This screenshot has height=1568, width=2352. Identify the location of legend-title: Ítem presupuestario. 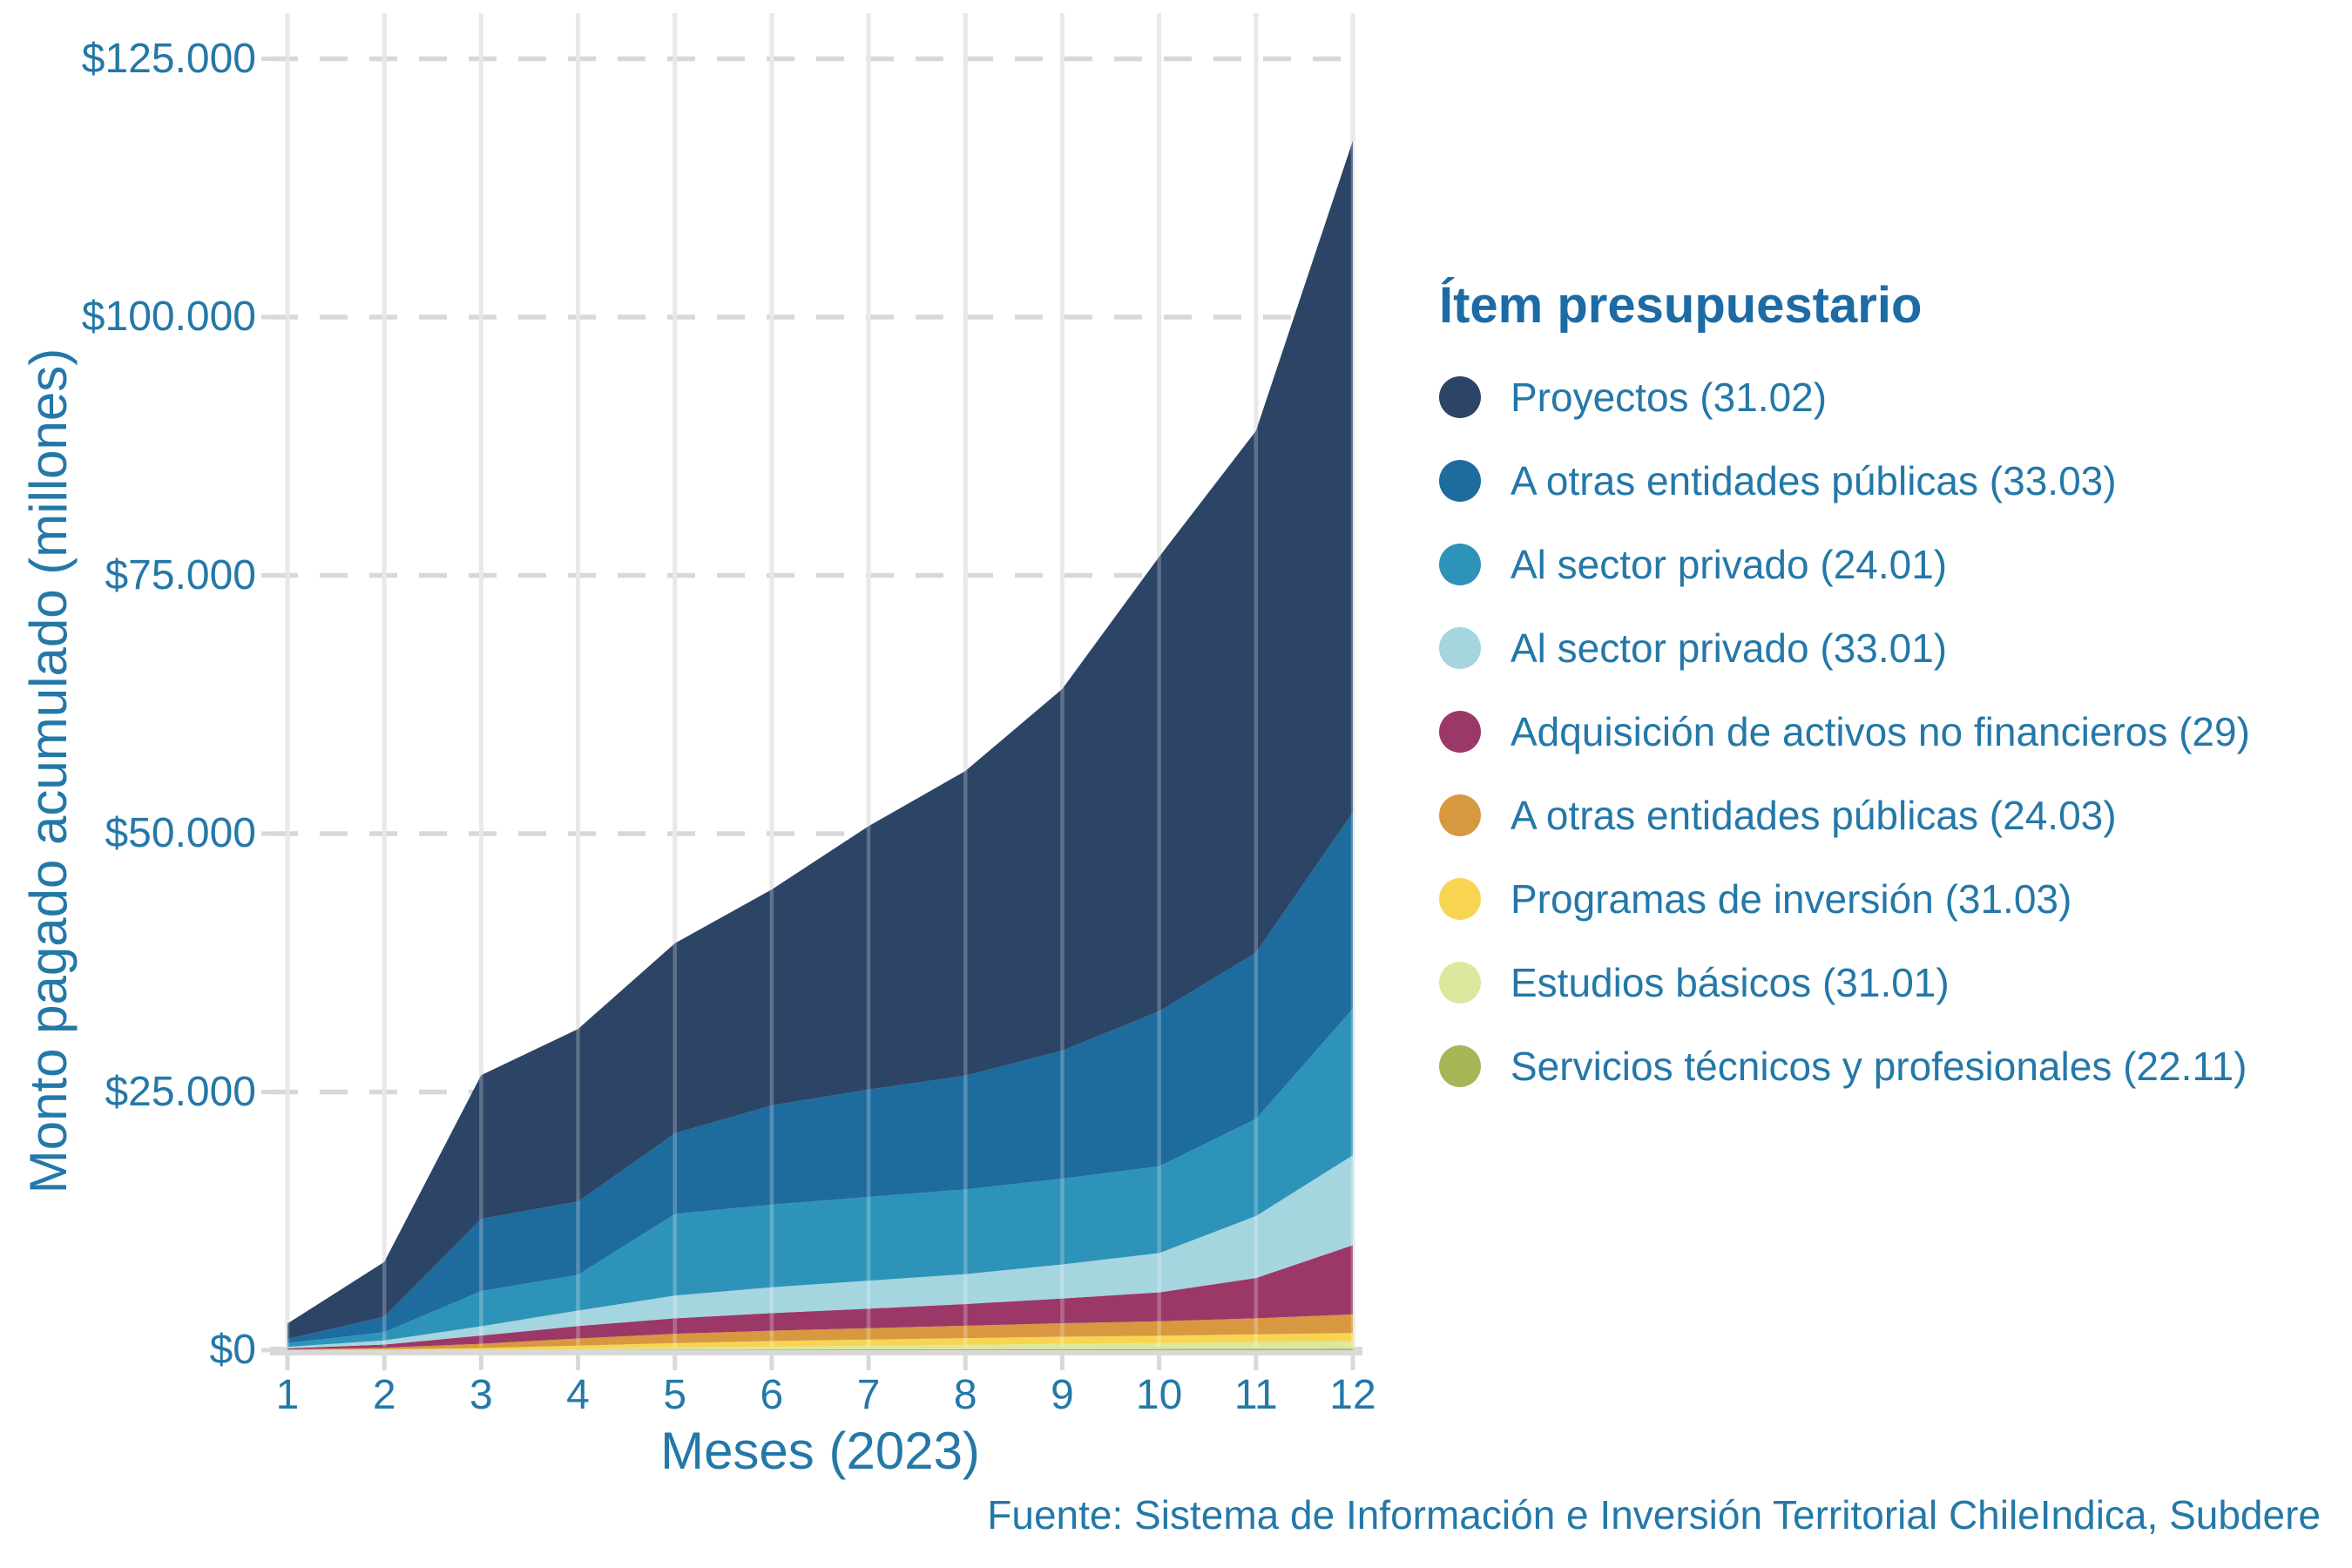
(1681, 305).